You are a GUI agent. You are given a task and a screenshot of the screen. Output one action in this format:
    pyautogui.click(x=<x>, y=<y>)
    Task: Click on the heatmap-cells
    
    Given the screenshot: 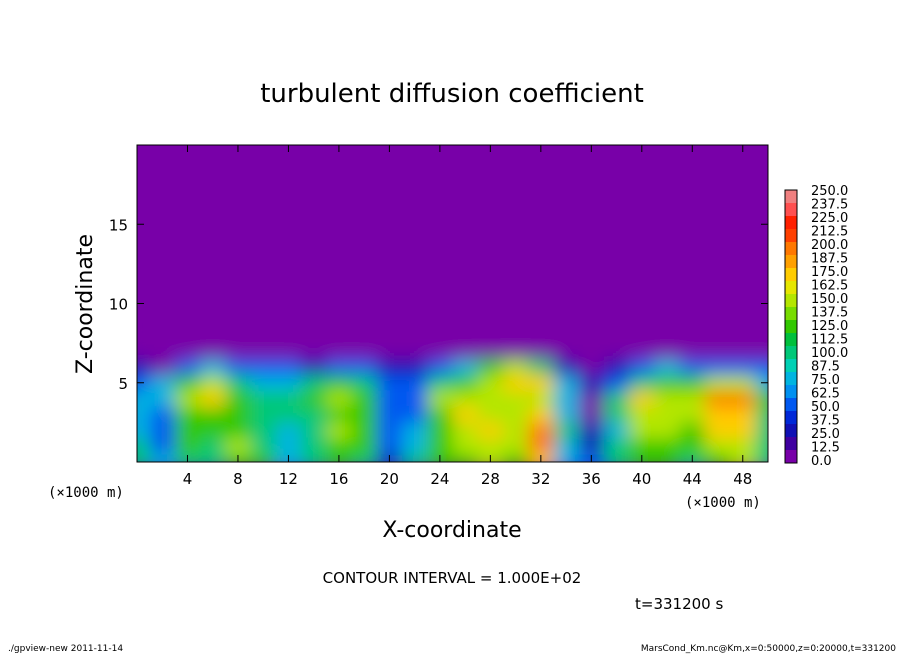 What is the action you would take?
    pyautogui.click(x=452, y=394)
    